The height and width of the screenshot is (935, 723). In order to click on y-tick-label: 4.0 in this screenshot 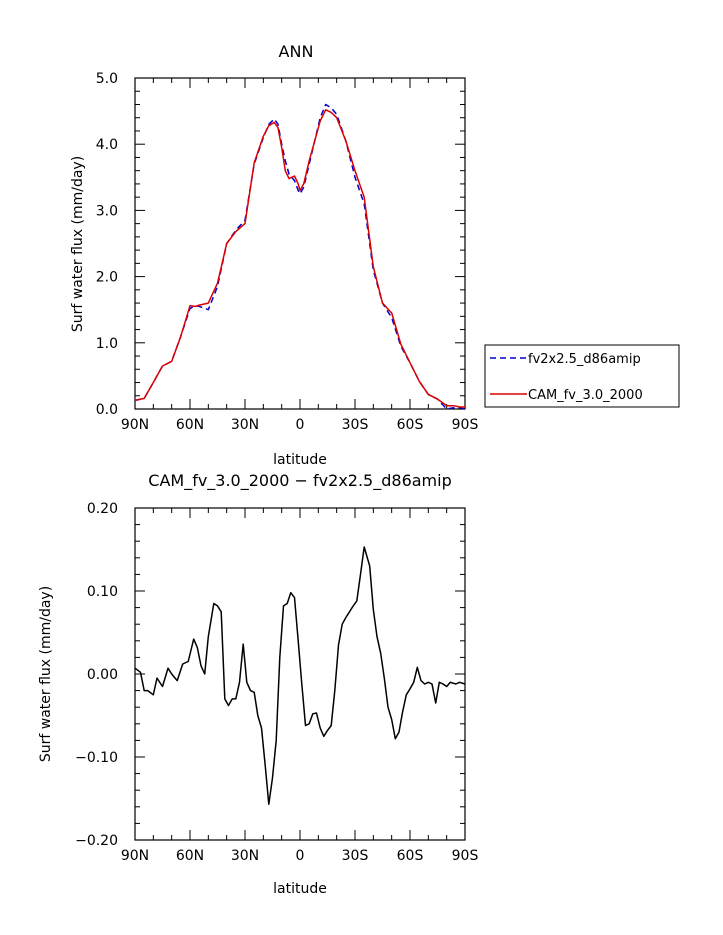, I will do `click(107, 145)`.